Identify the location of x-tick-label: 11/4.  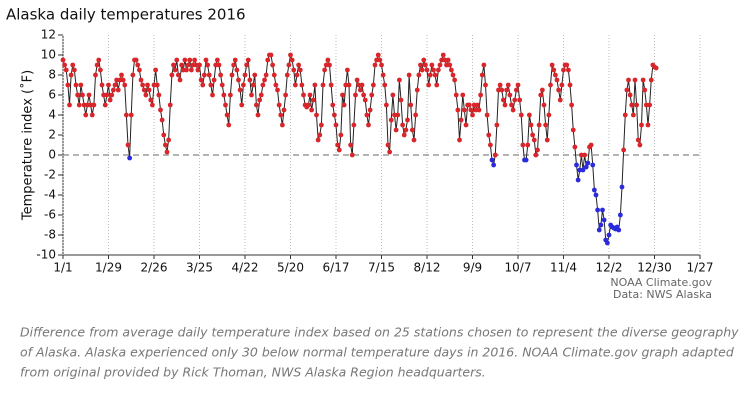
(563, 268).